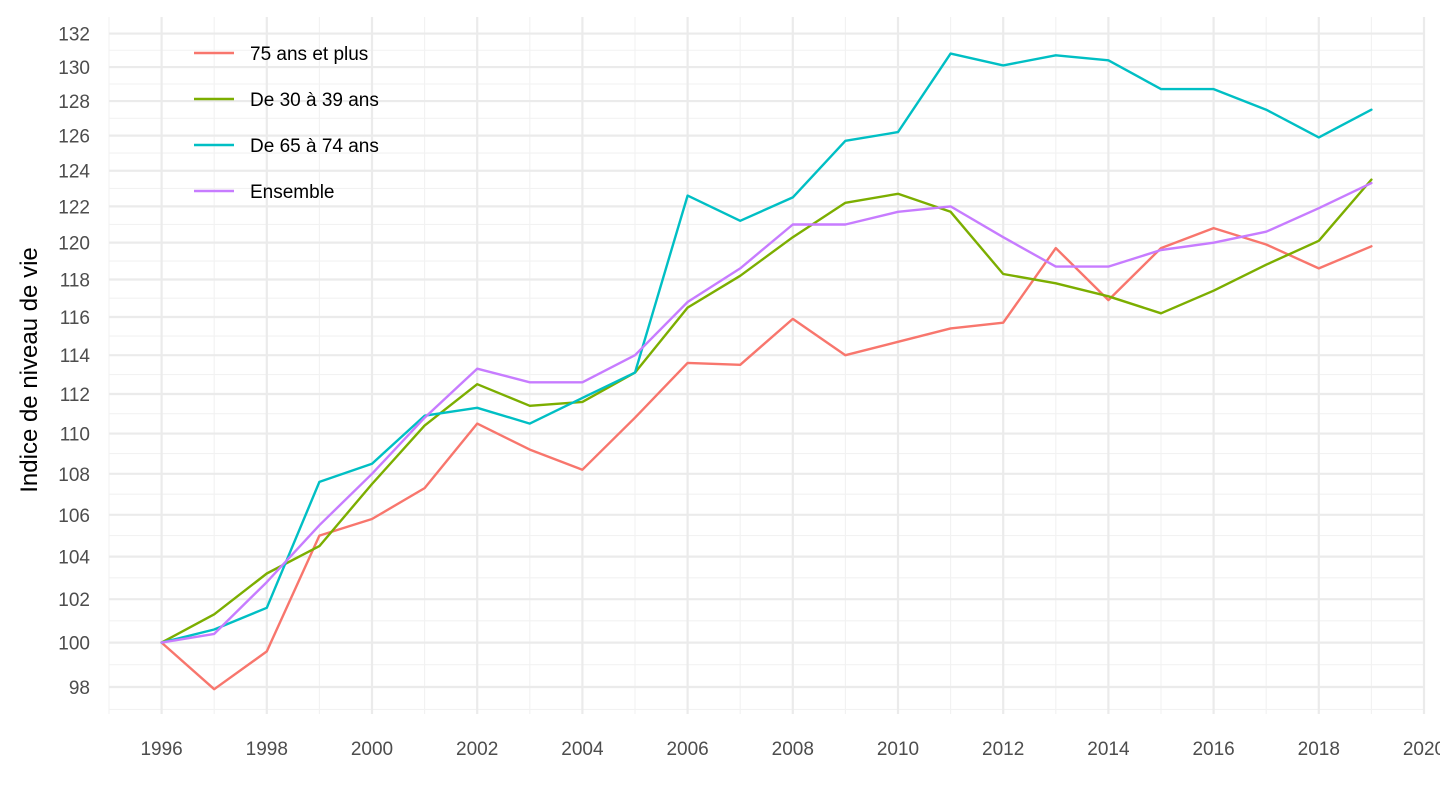 The width and height of the screenshot is (1440, 810). I want to click on x-tick-label: 2004, so click(582, 749).